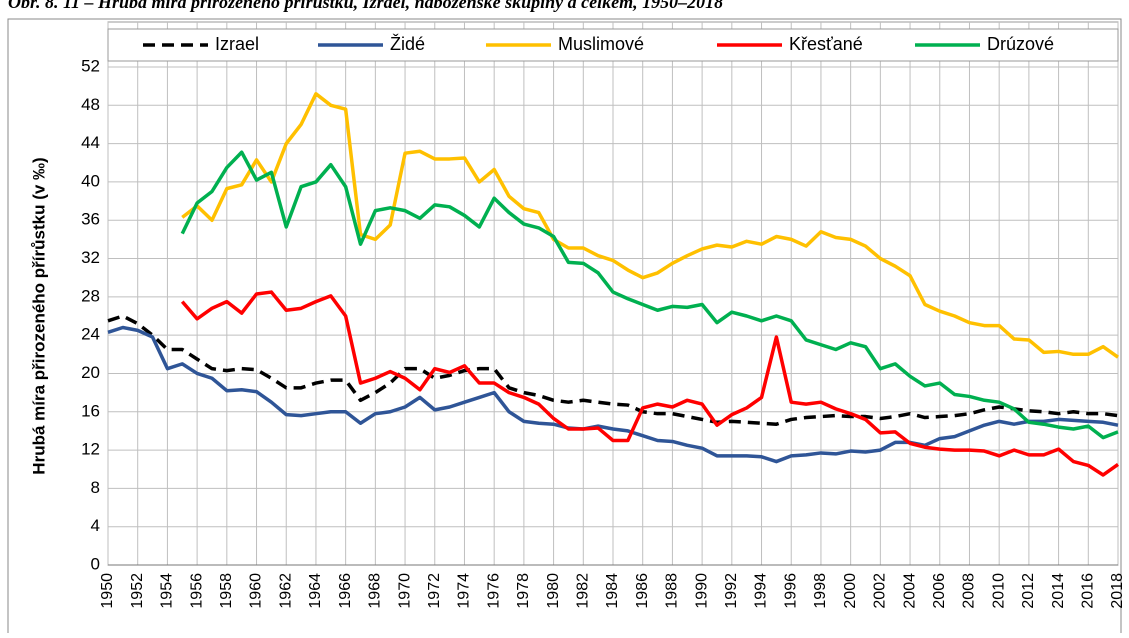 Image resolution: width=1129 pixels, height=638 pixels. What do you see at coordinates (1088, 591) in the screenshot?
I see `x-tick-label: 2016` at bounding box center [1088, 591].